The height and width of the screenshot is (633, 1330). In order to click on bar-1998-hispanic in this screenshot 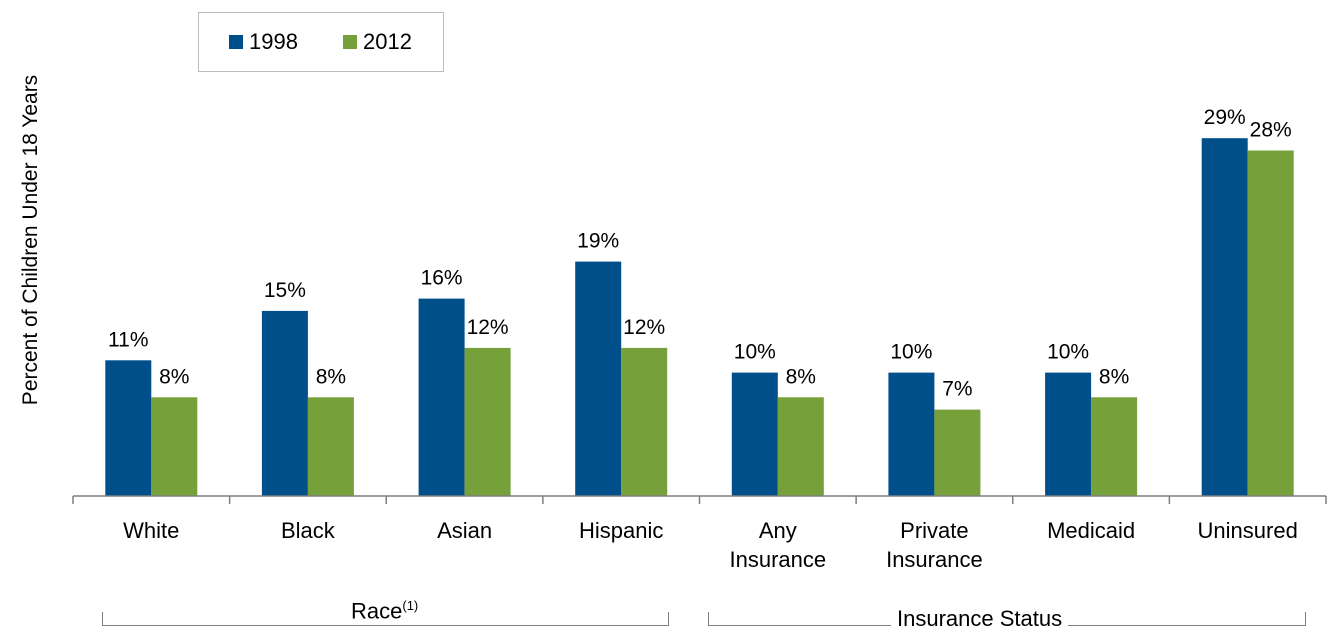, I will do `click(598, 378)`.